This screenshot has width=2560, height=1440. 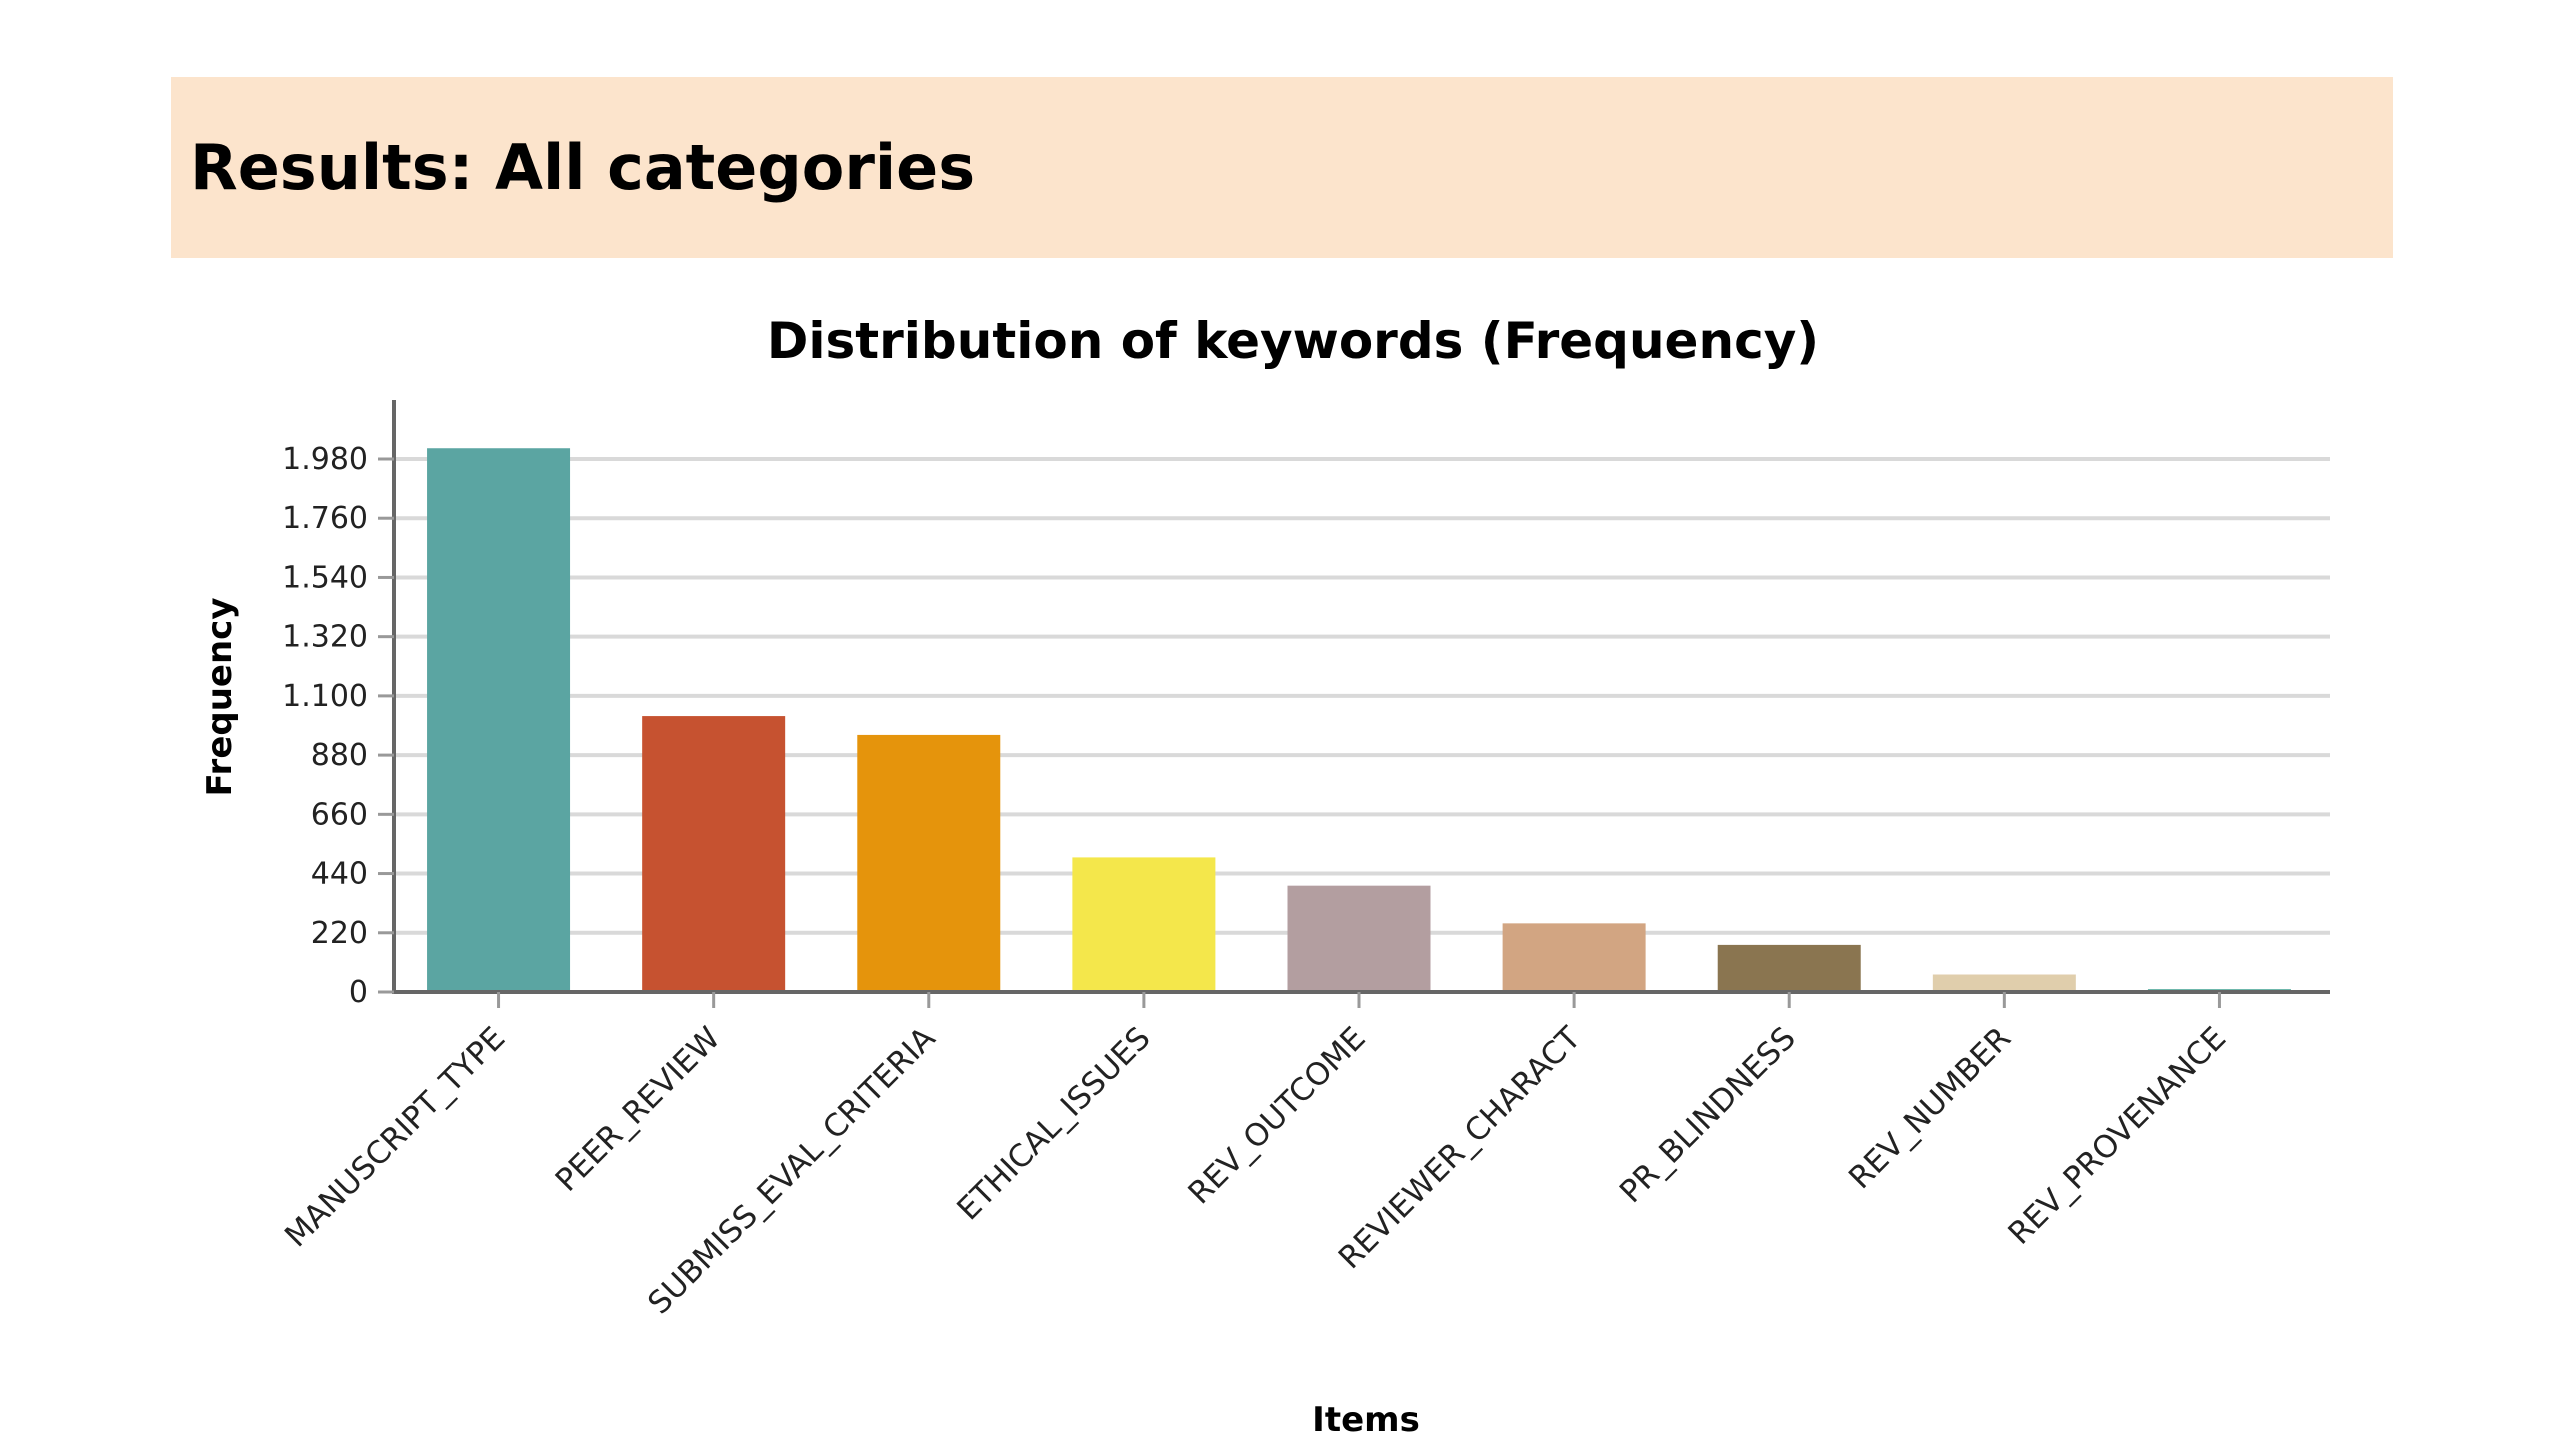 I want to click on y-tick-label: 1.540, so click(x=325, y=577).